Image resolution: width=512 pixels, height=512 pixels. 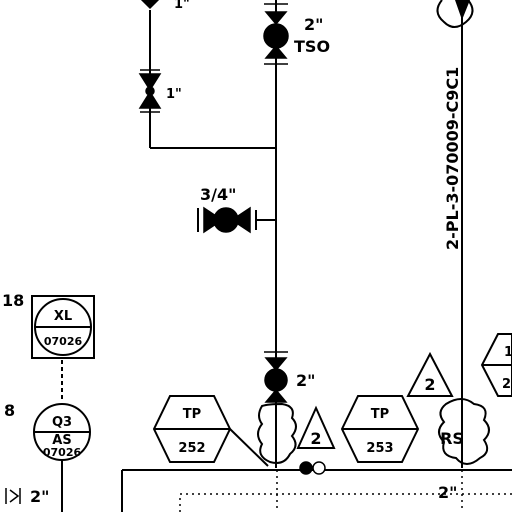 I want to click on instrument-tp-right, so click(x=496, y=365).